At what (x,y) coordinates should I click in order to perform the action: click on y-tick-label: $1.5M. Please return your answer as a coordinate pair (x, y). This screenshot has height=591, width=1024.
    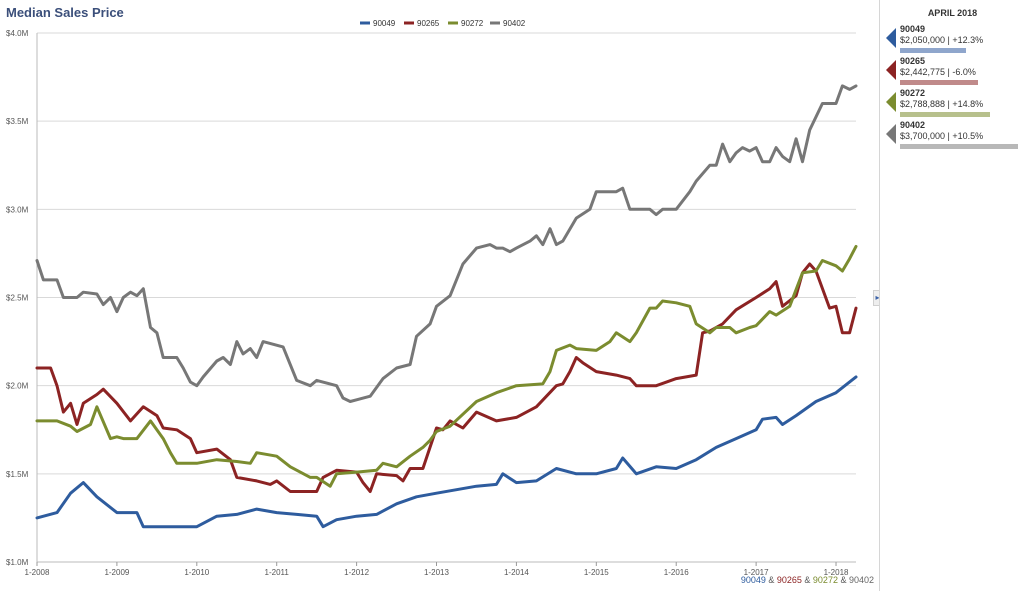
    Looking at the image, I should click on (17, 474).